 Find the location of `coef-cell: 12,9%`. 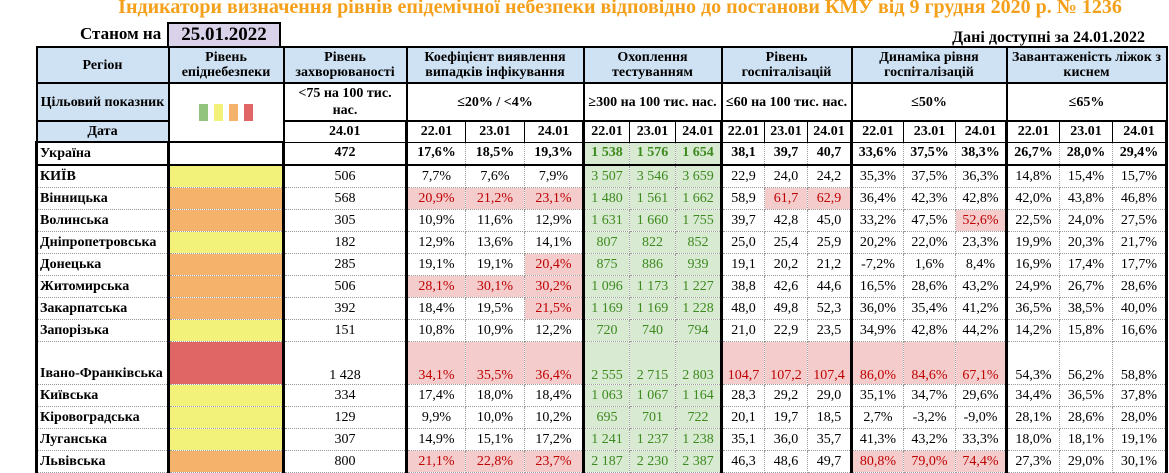

coef-cell: 12,9% is located at coordinates (436, 242).